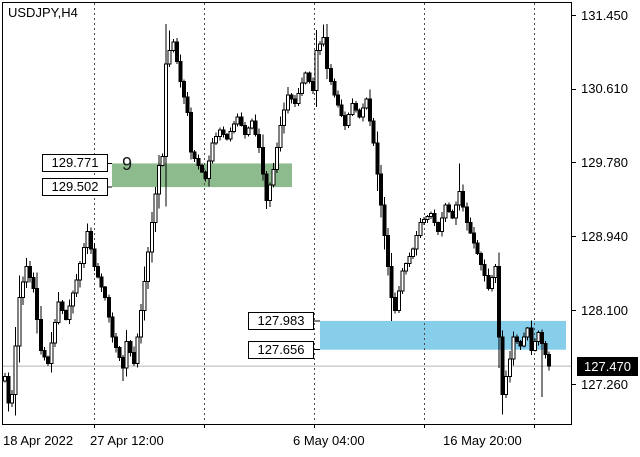 Image resolution: width=640 pixels, height=457 pixels. What do you see at coordinates (38, 440) in the screenshot?
I see `time-axis-label: 18 Apr 2022` at bounding box center [38, 440].